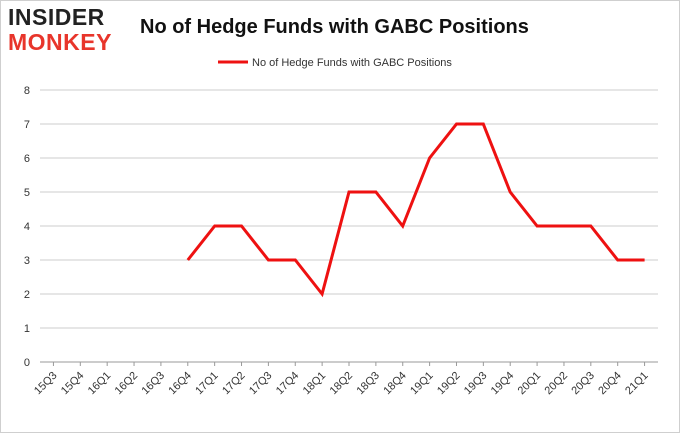 The width and height of the screenshot is (680, 433). What do you see at coordinates (422, 384) in the screenshot?
I see `x-tick-label: 19Q1` at bounding box center [422, 384].